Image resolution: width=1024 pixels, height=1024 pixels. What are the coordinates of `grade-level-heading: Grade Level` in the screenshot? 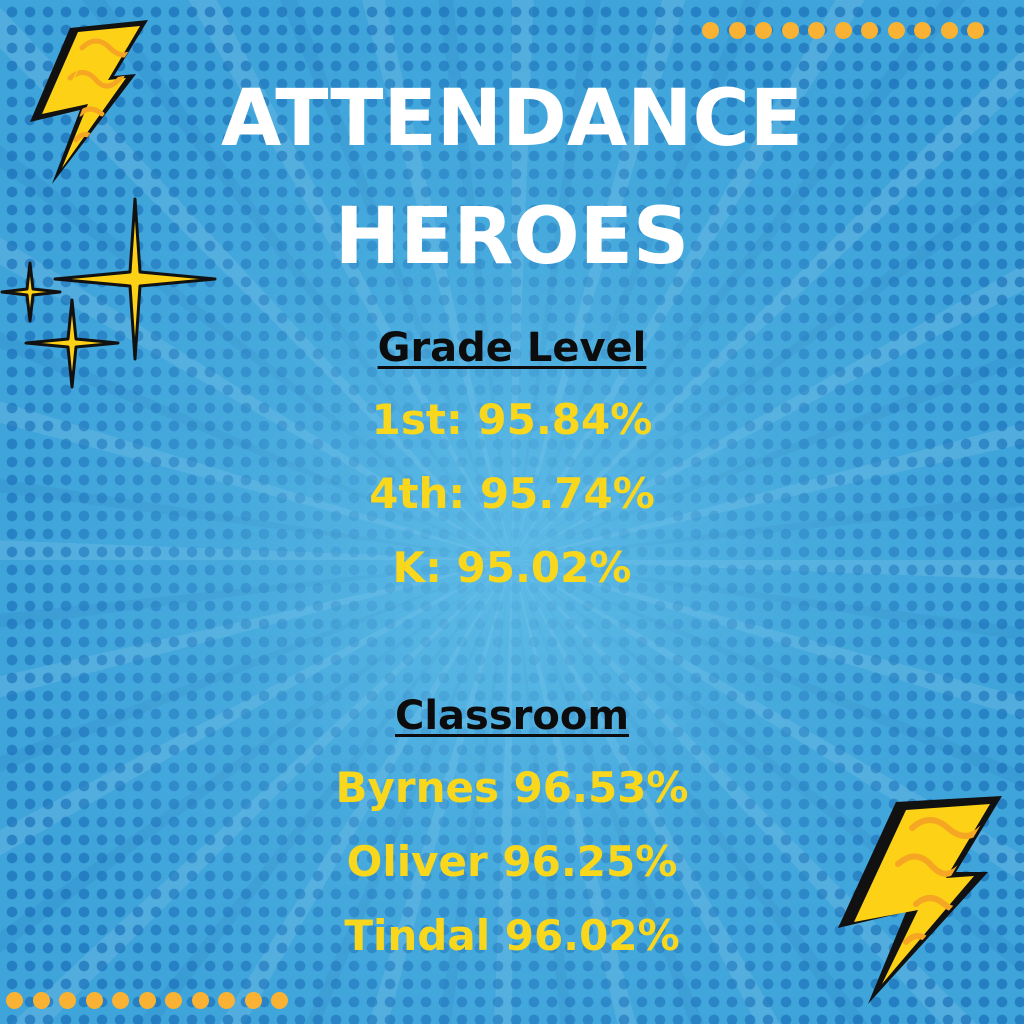 It's located at (512, 348).